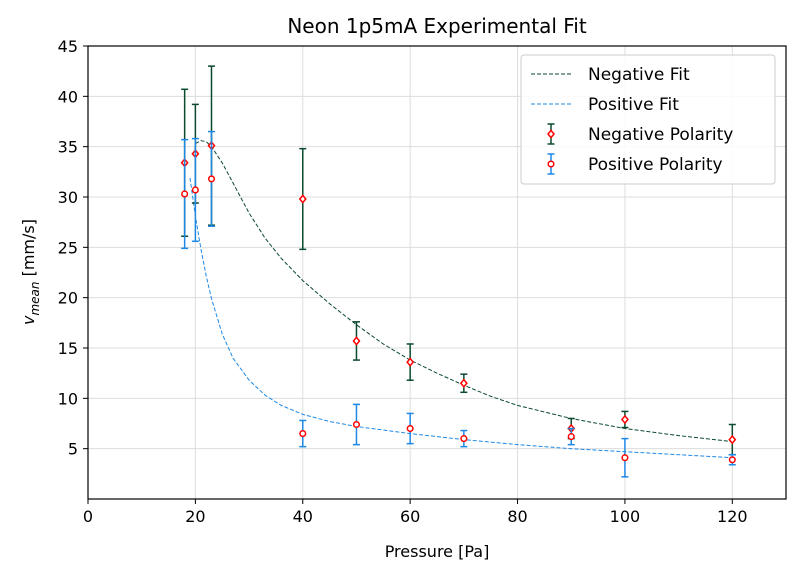  I want to click on y-axis-label: vmean [mm/s], so click(30, 272).